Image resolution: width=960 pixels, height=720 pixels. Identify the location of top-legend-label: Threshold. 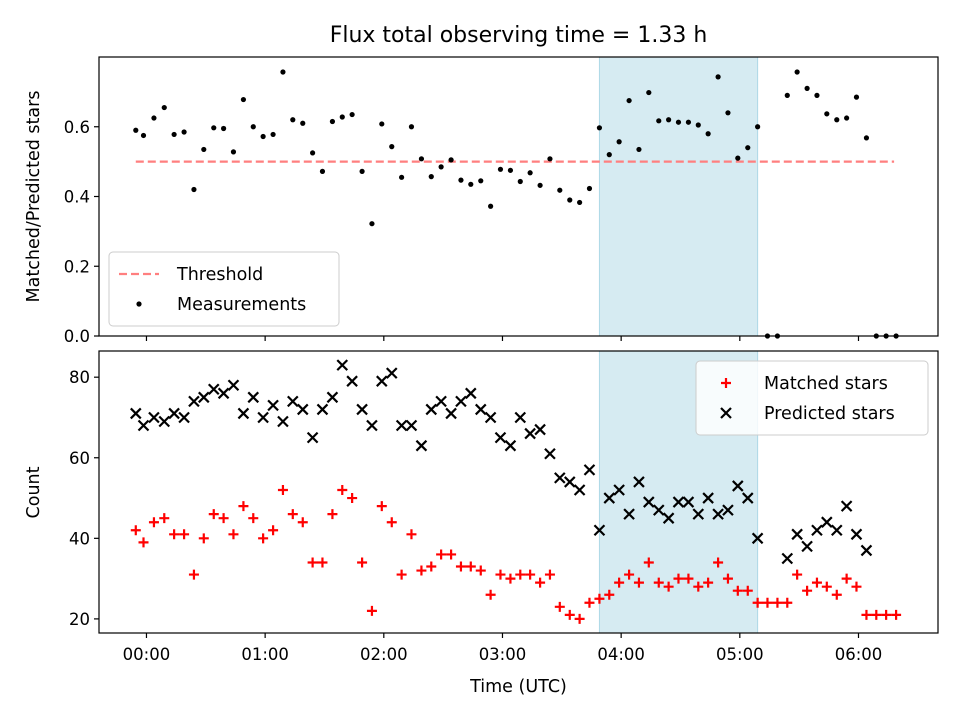
(219, 275).